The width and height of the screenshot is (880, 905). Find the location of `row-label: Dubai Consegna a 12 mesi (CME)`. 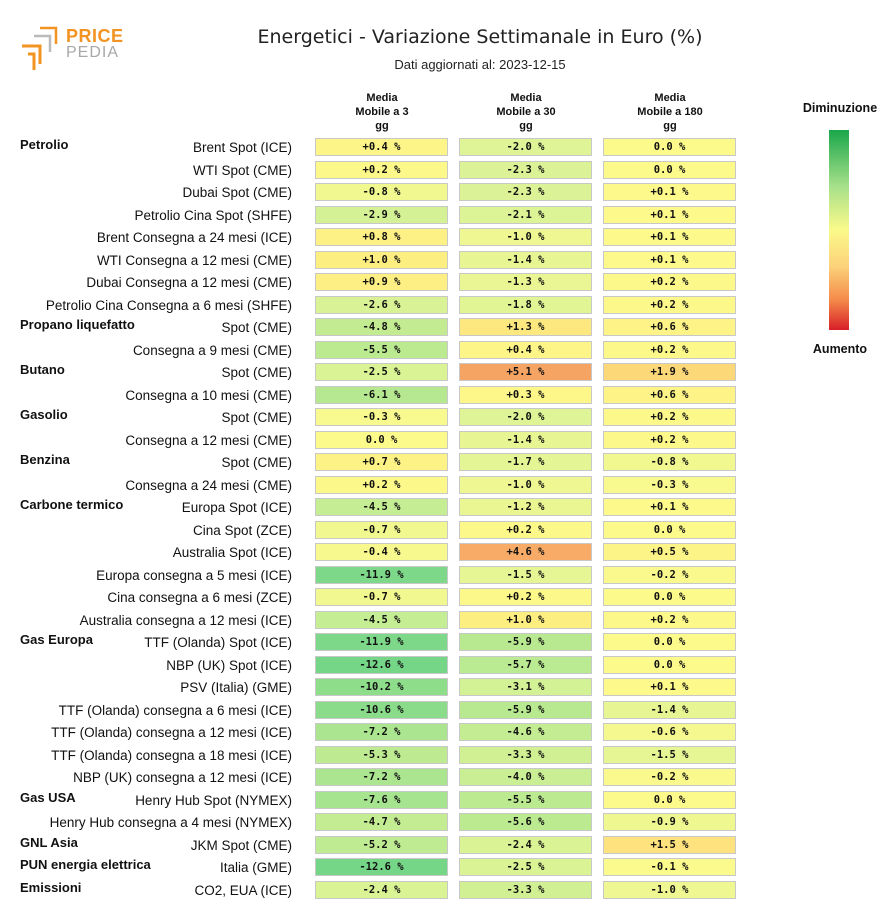

row-label: Dubai Consegna a 12 mesi (CME) is located at coordinates (189, 282).